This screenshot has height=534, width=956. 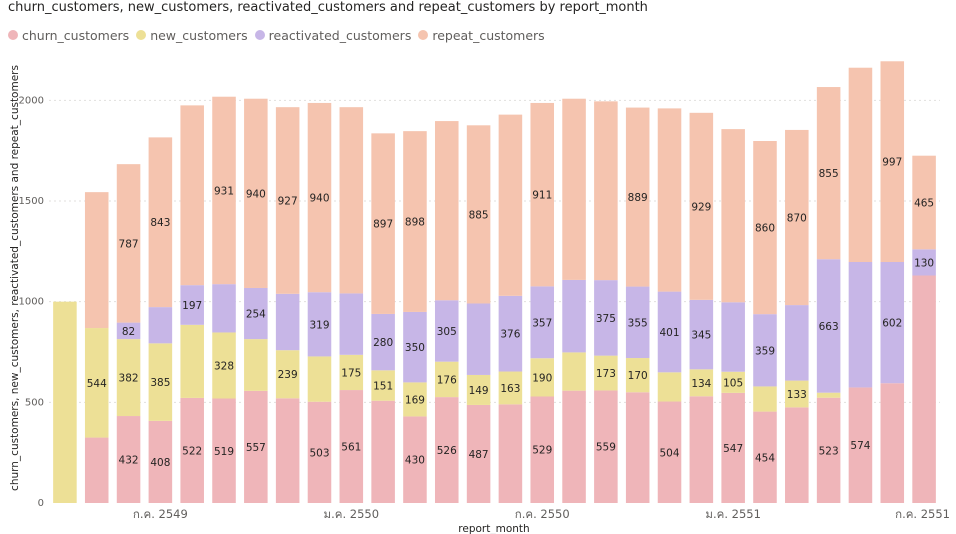 What do you see at coordinates (129, 461) in the screenshot?
I see `data-label-churn_customers-2: 432` at bounding box center [129, 461].